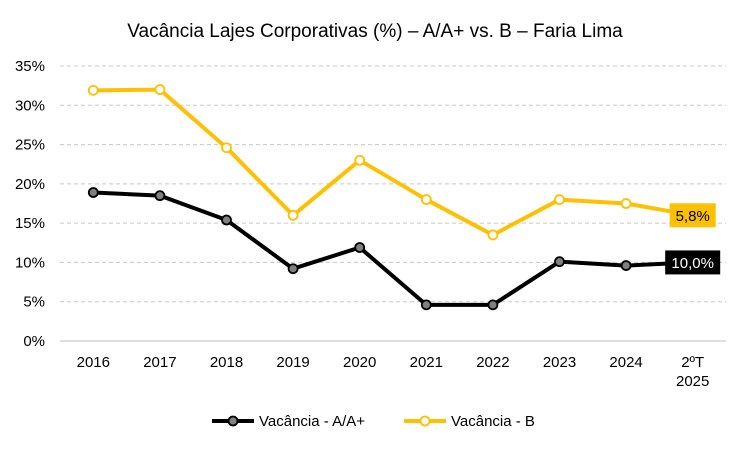 This screenshot has width=750, height=451. Describe the element at coordinates (159, 362) in the screenshot. I see `x-tick-label: 2017` at that location.